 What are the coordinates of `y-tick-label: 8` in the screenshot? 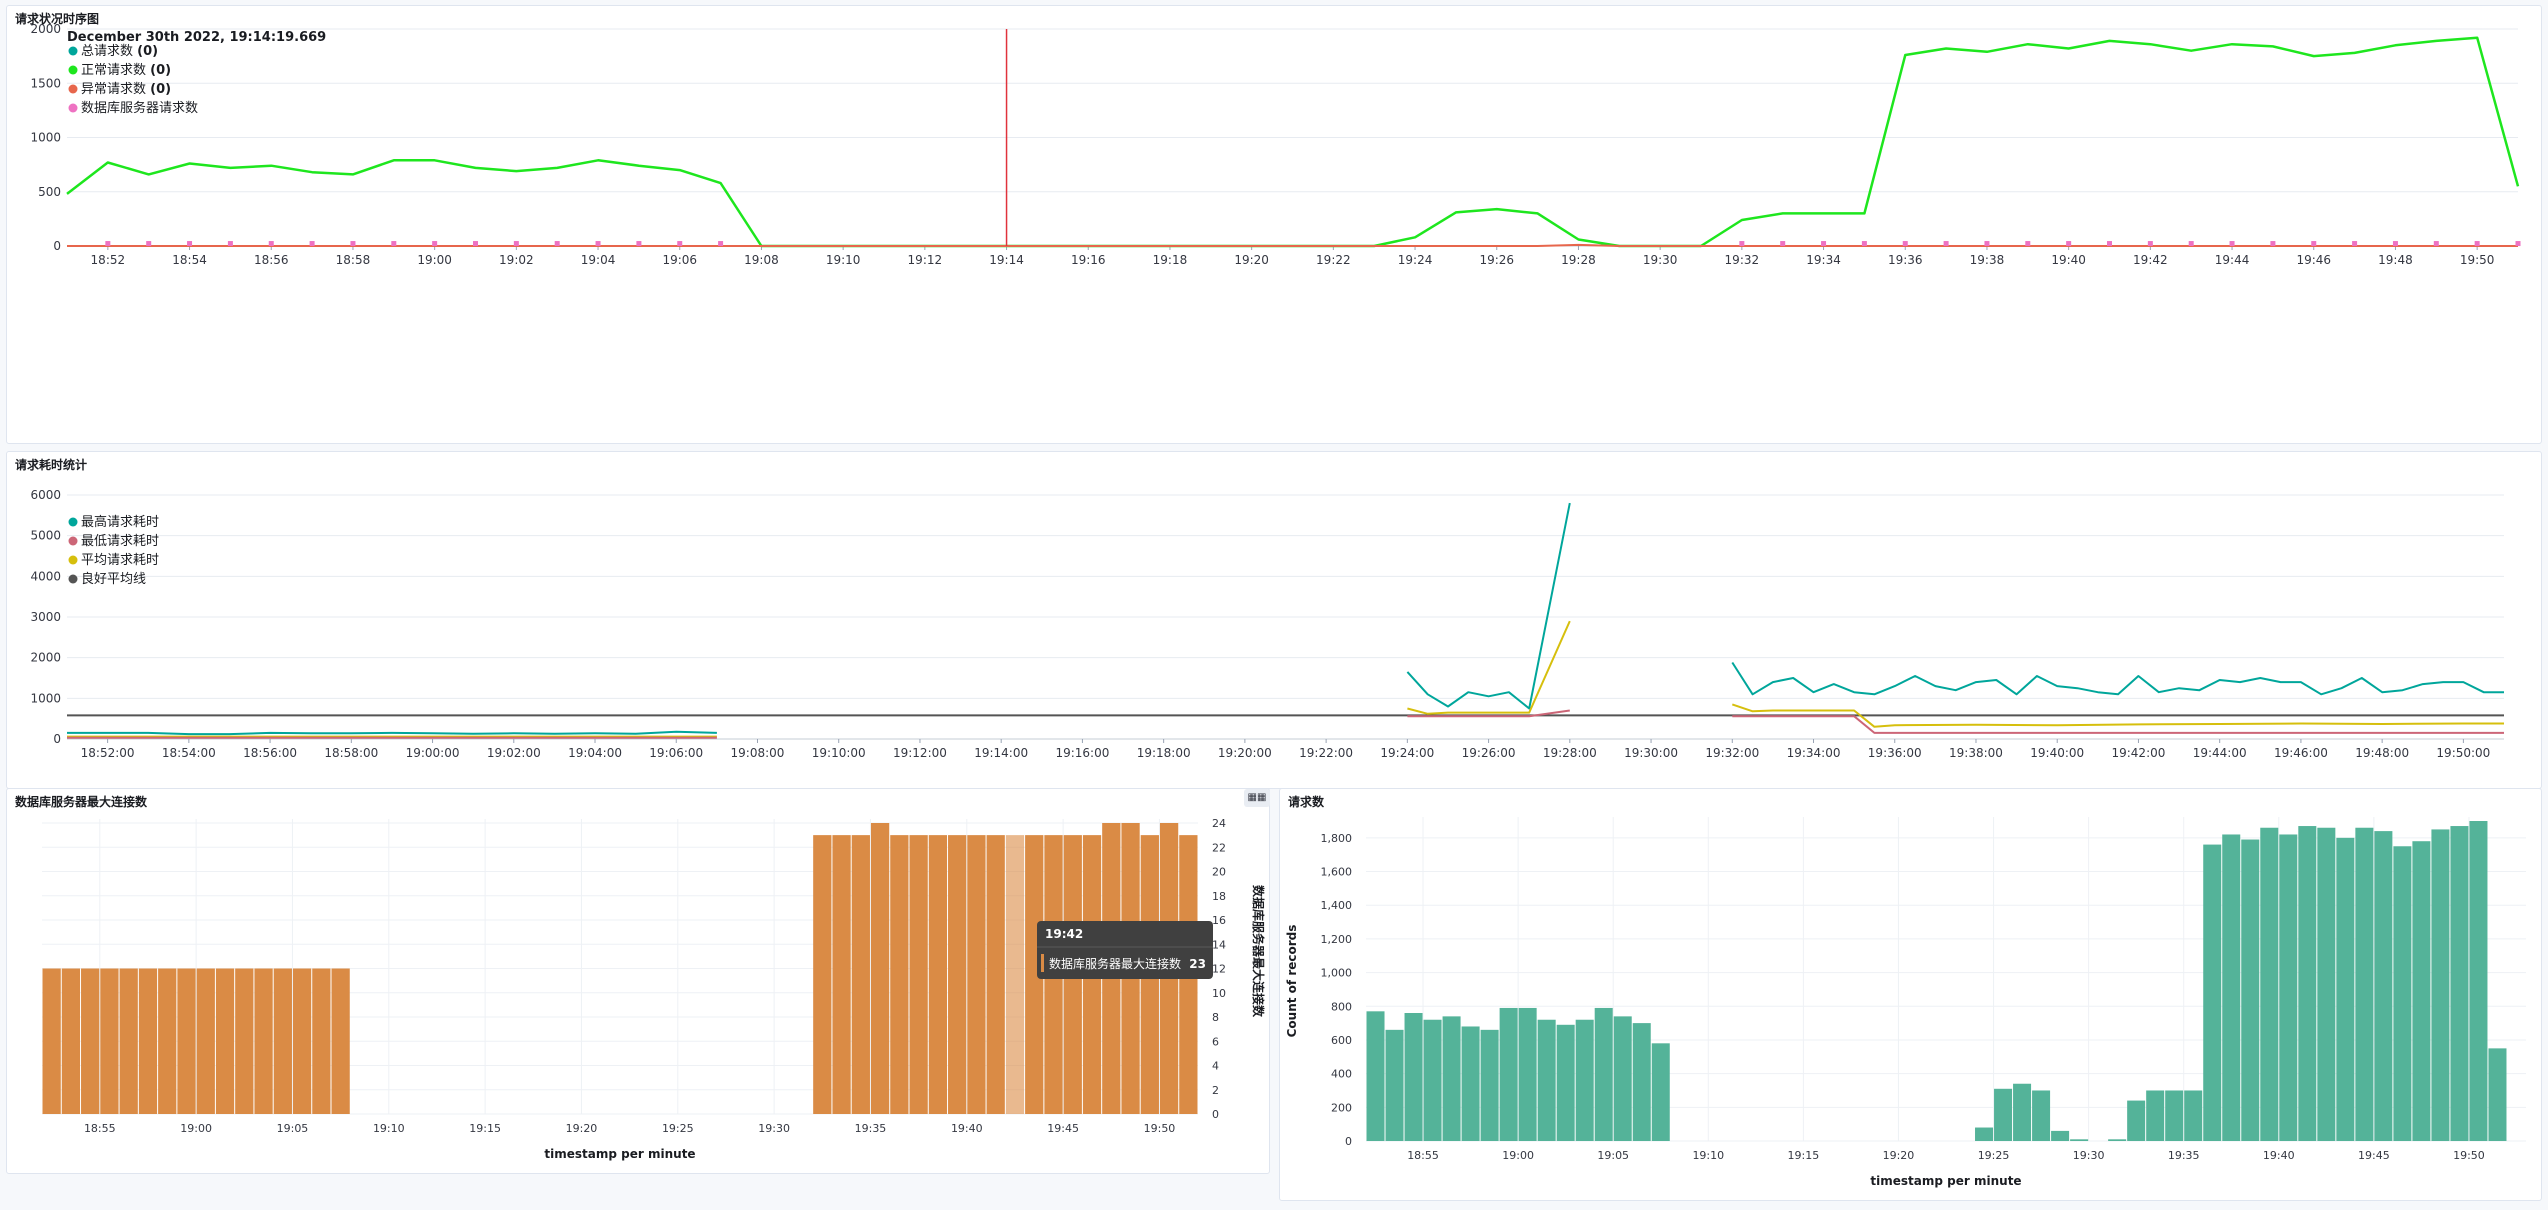 It's located at (1215, 1017).